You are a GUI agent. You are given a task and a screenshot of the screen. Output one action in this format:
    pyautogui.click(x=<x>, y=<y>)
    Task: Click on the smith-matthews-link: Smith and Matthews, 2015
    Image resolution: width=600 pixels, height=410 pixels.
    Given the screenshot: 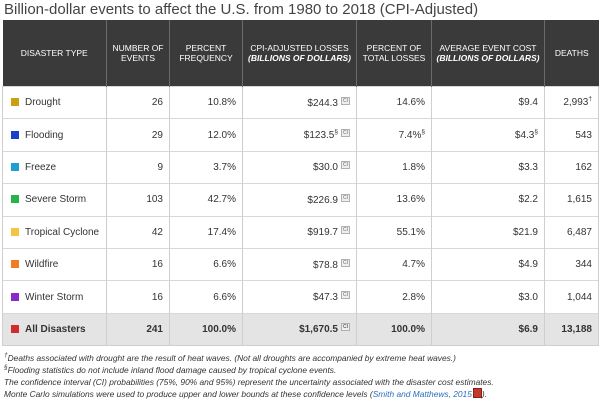 What is the action you would take?
    pyautogui.click(x=422, y=394)
    